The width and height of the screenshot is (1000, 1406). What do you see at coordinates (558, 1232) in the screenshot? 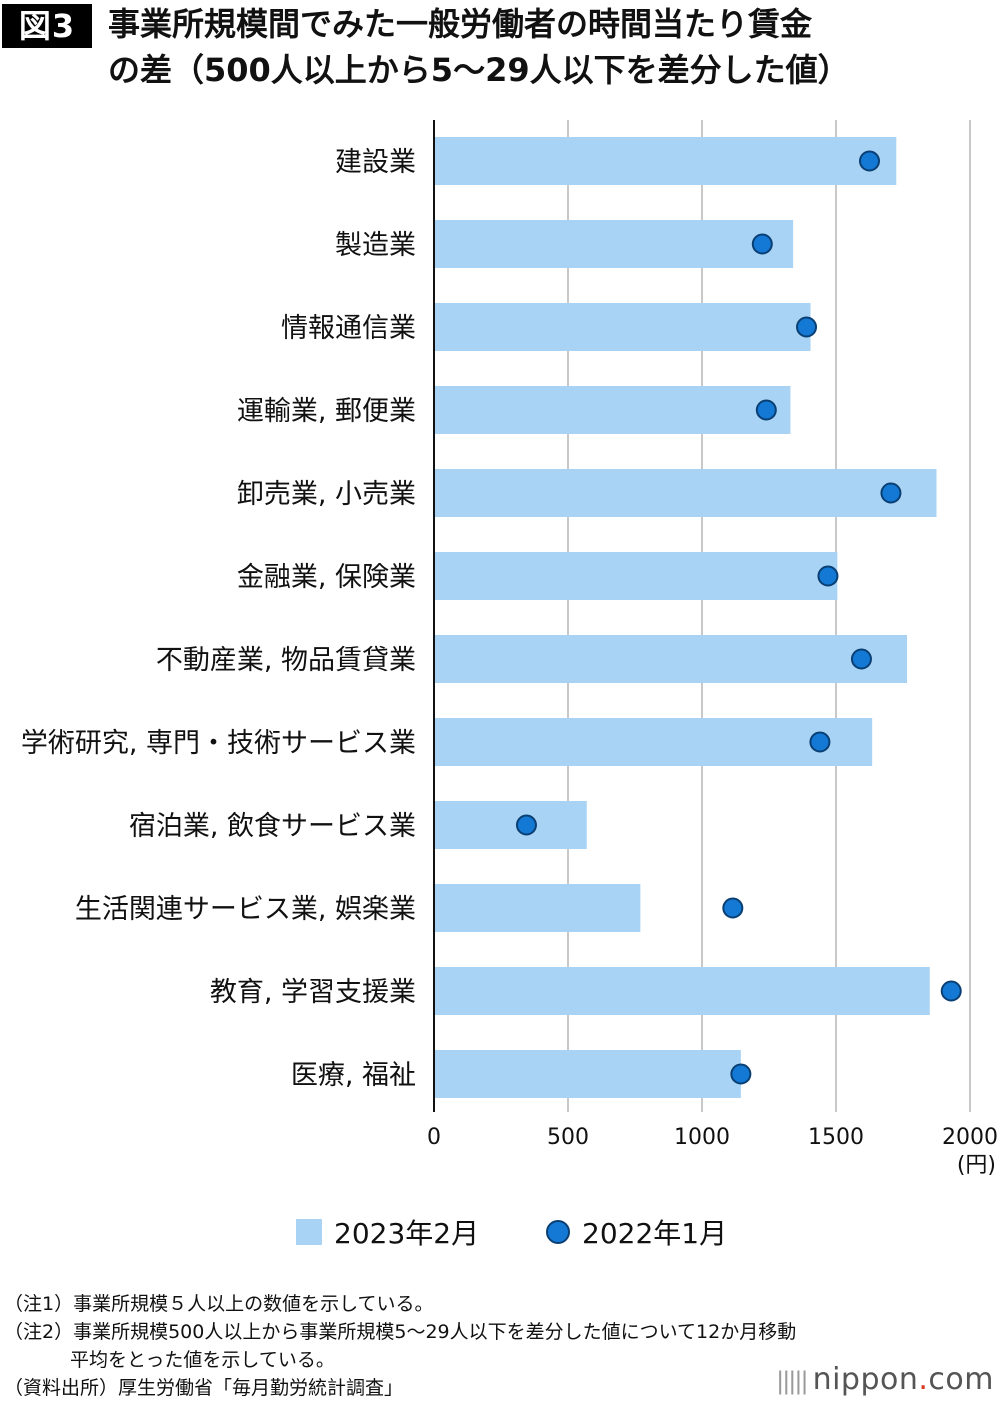
I see `legend-dot-swatch` at bounding box center [558, 1232].